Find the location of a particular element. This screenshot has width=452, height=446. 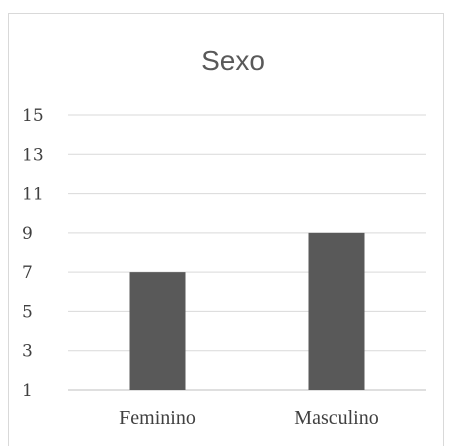

y-tick-label: 7 is located at coordinates (27, 273).